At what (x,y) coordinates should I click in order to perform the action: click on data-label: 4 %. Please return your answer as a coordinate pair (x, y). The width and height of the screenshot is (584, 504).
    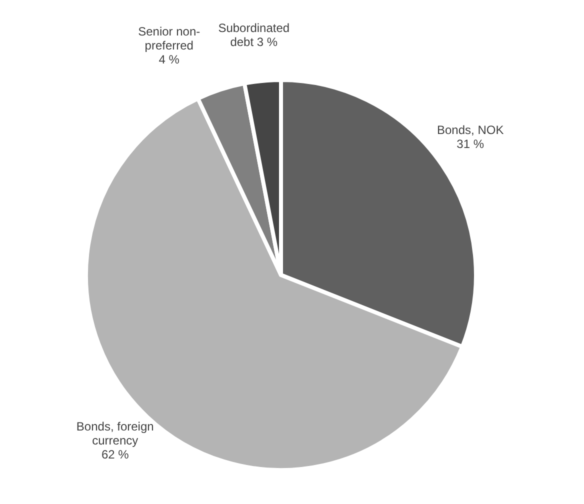
    Looking at the image, I should click on (169, 59).